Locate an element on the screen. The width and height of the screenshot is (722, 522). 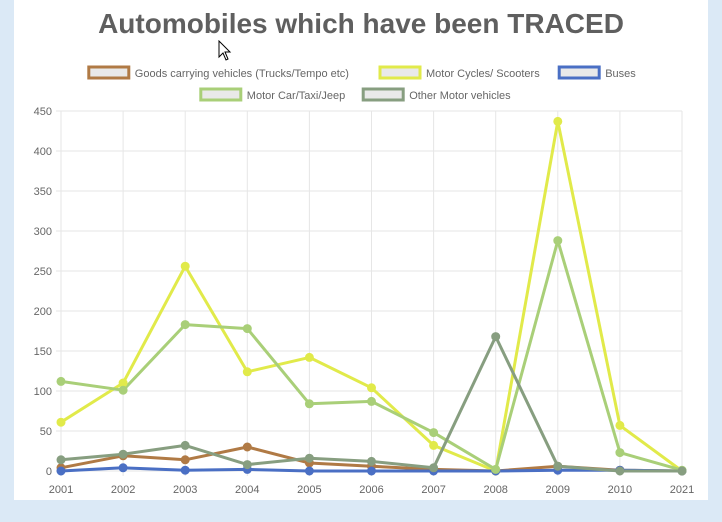
y-tick-label: 0 is located at coordinates (49, 472).